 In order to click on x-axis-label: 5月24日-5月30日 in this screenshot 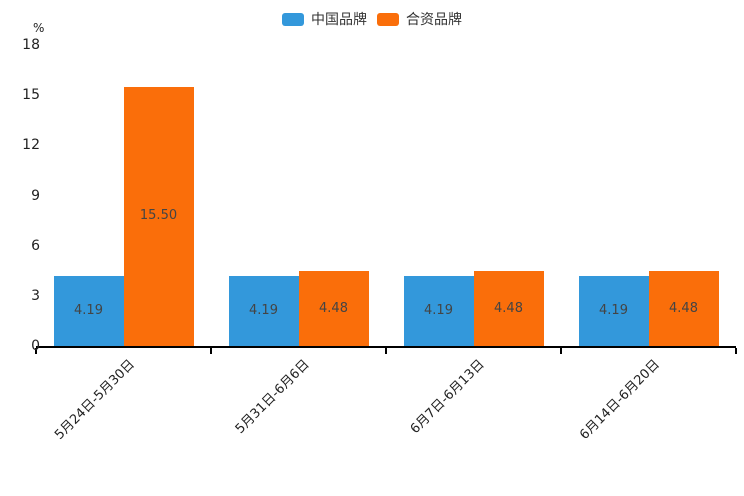, I will do `click(95, 400)`.